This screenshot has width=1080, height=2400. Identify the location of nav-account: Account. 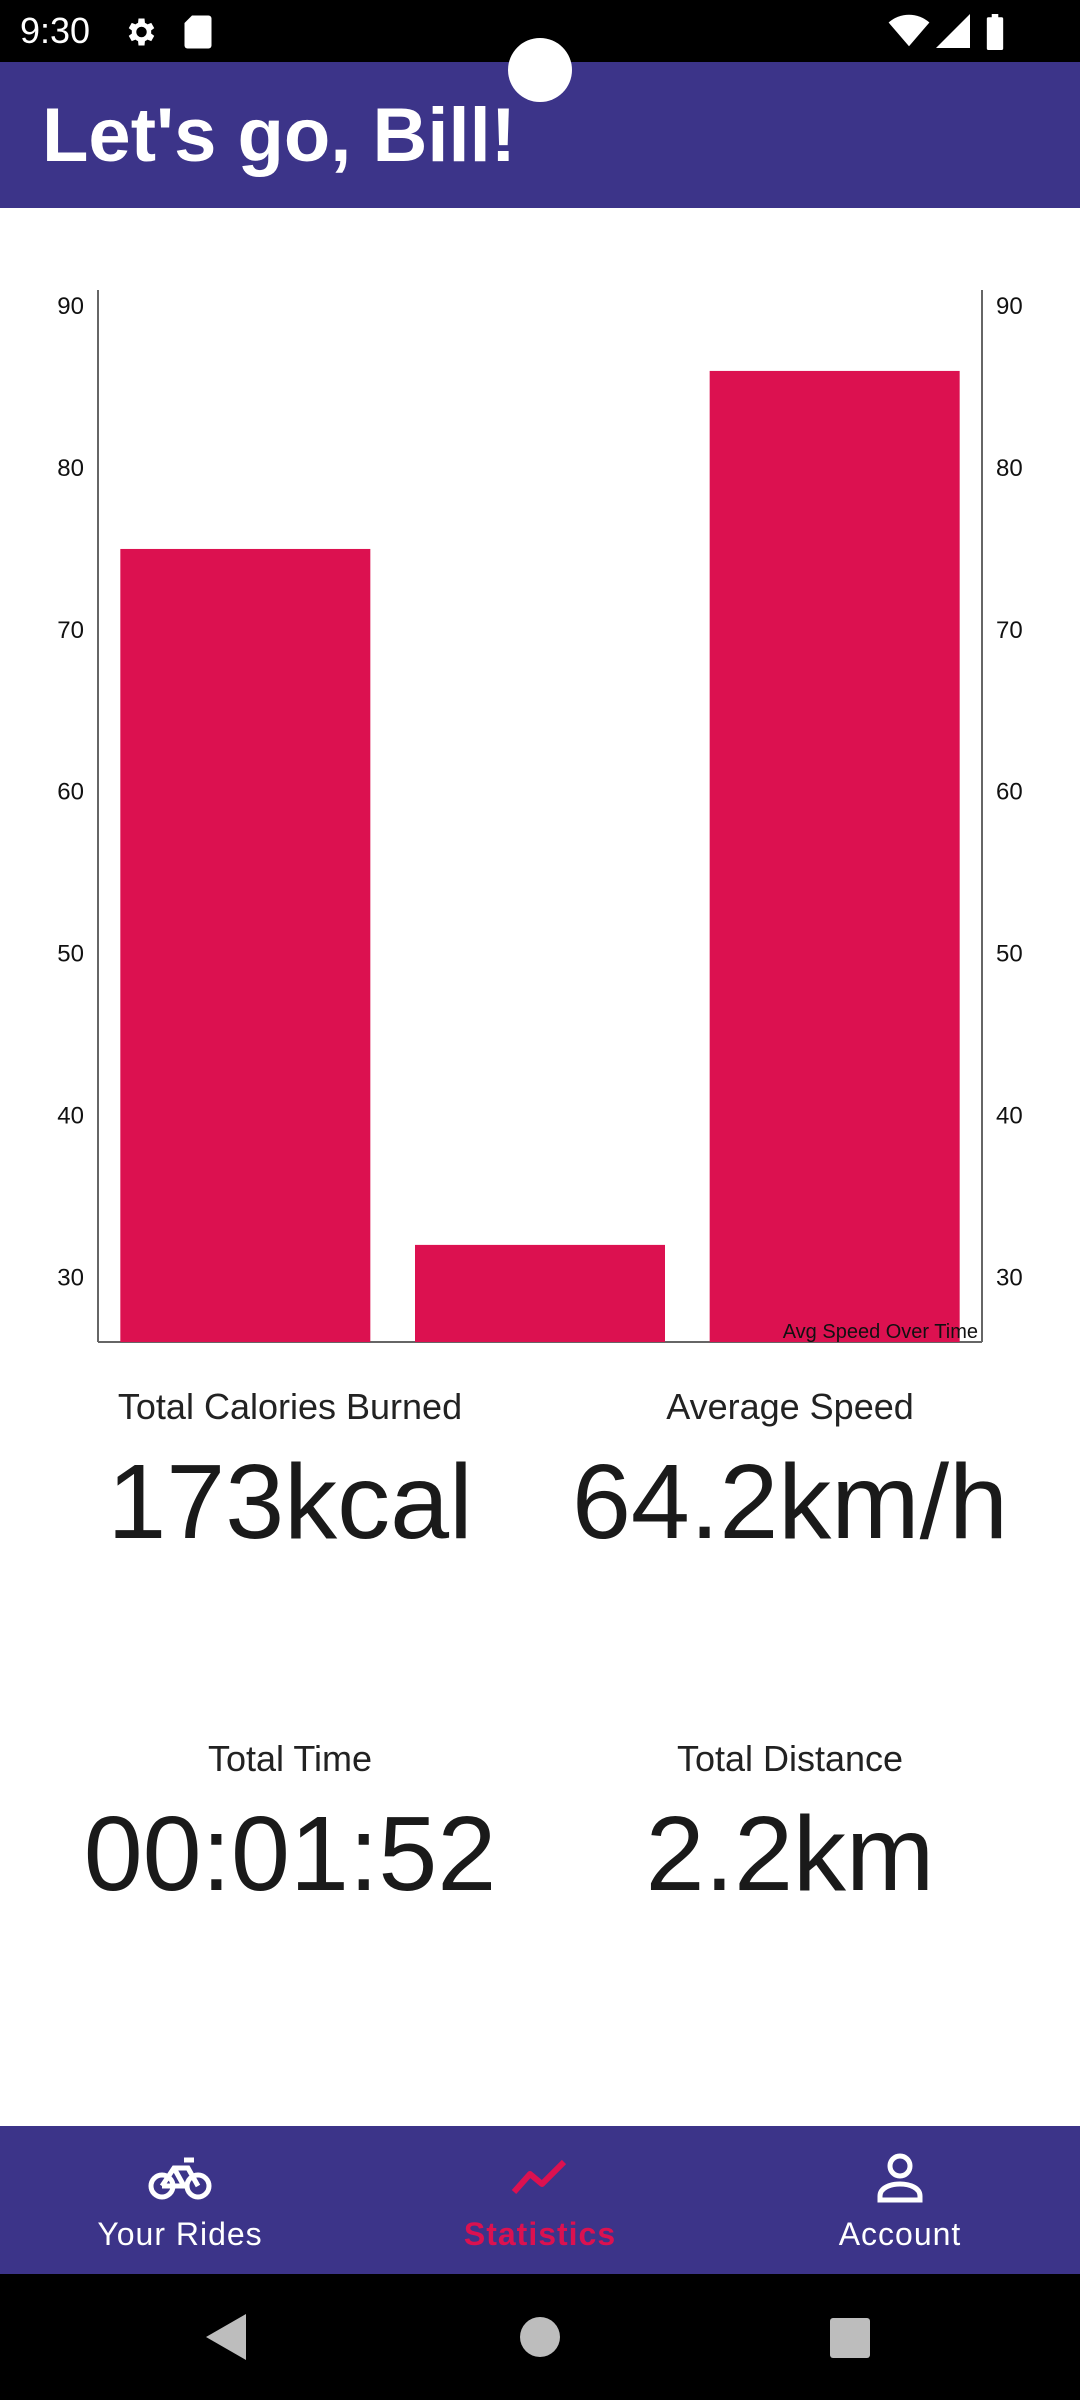
(900, 2200).